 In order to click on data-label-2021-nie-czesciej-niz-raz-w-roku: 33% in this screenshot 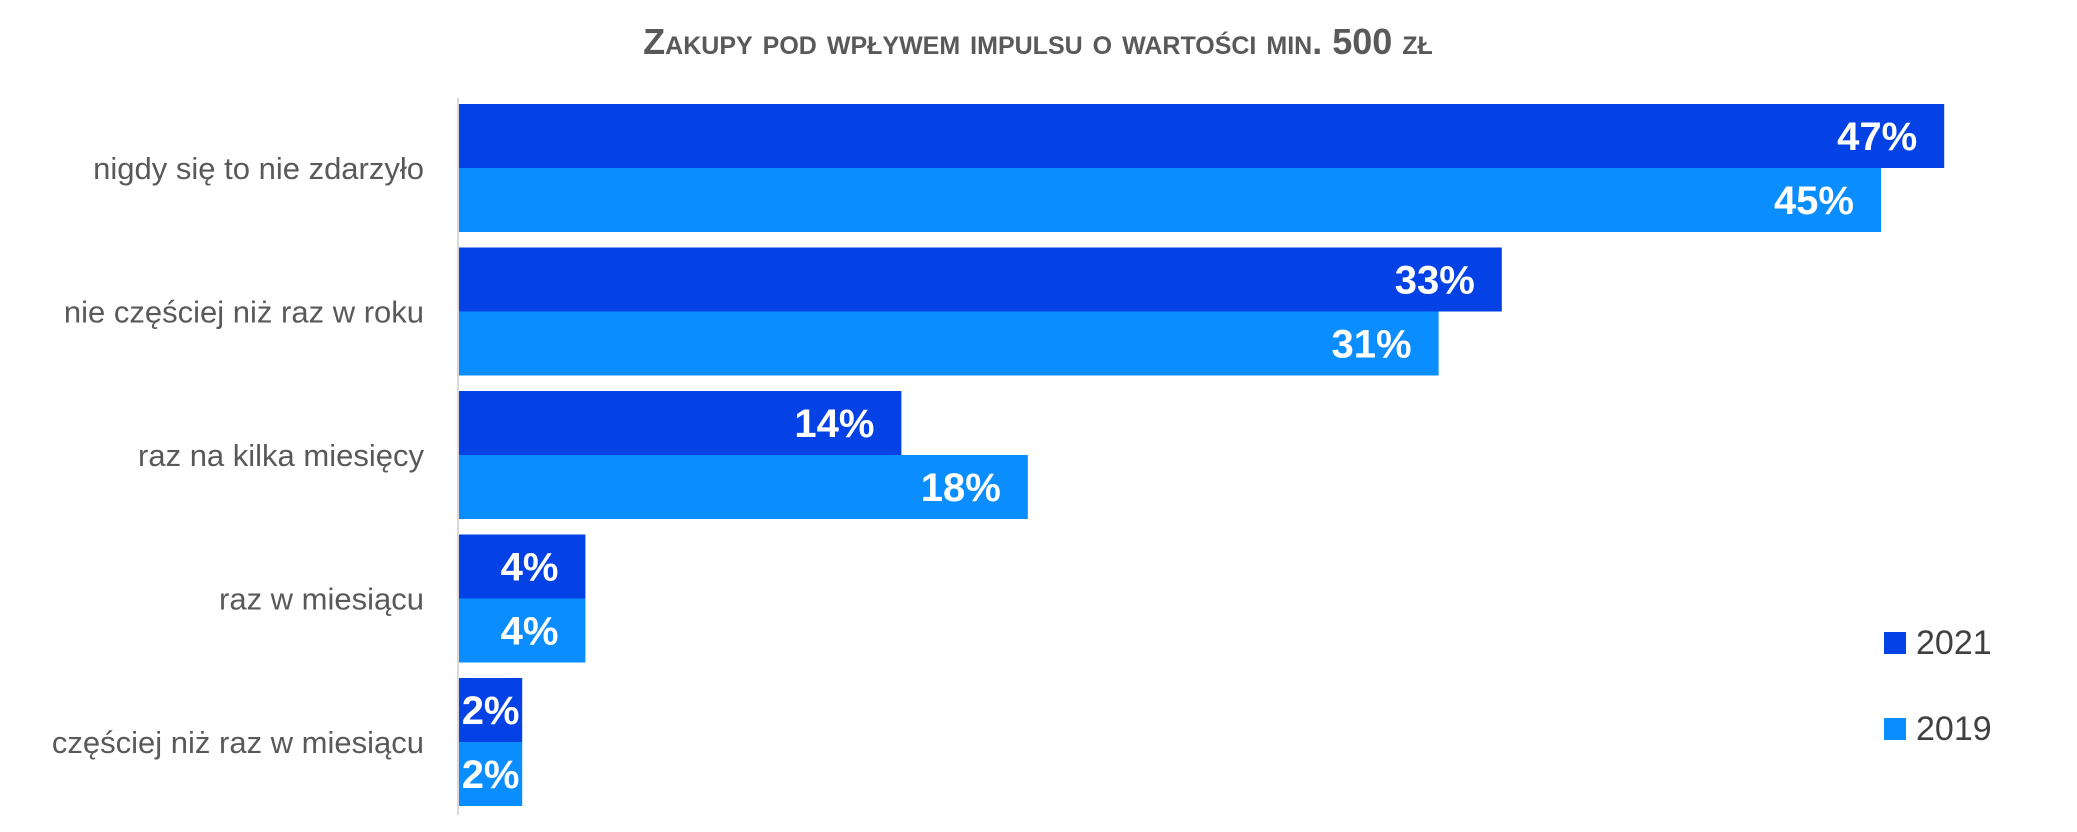, I will do `click(1435, 281)`.